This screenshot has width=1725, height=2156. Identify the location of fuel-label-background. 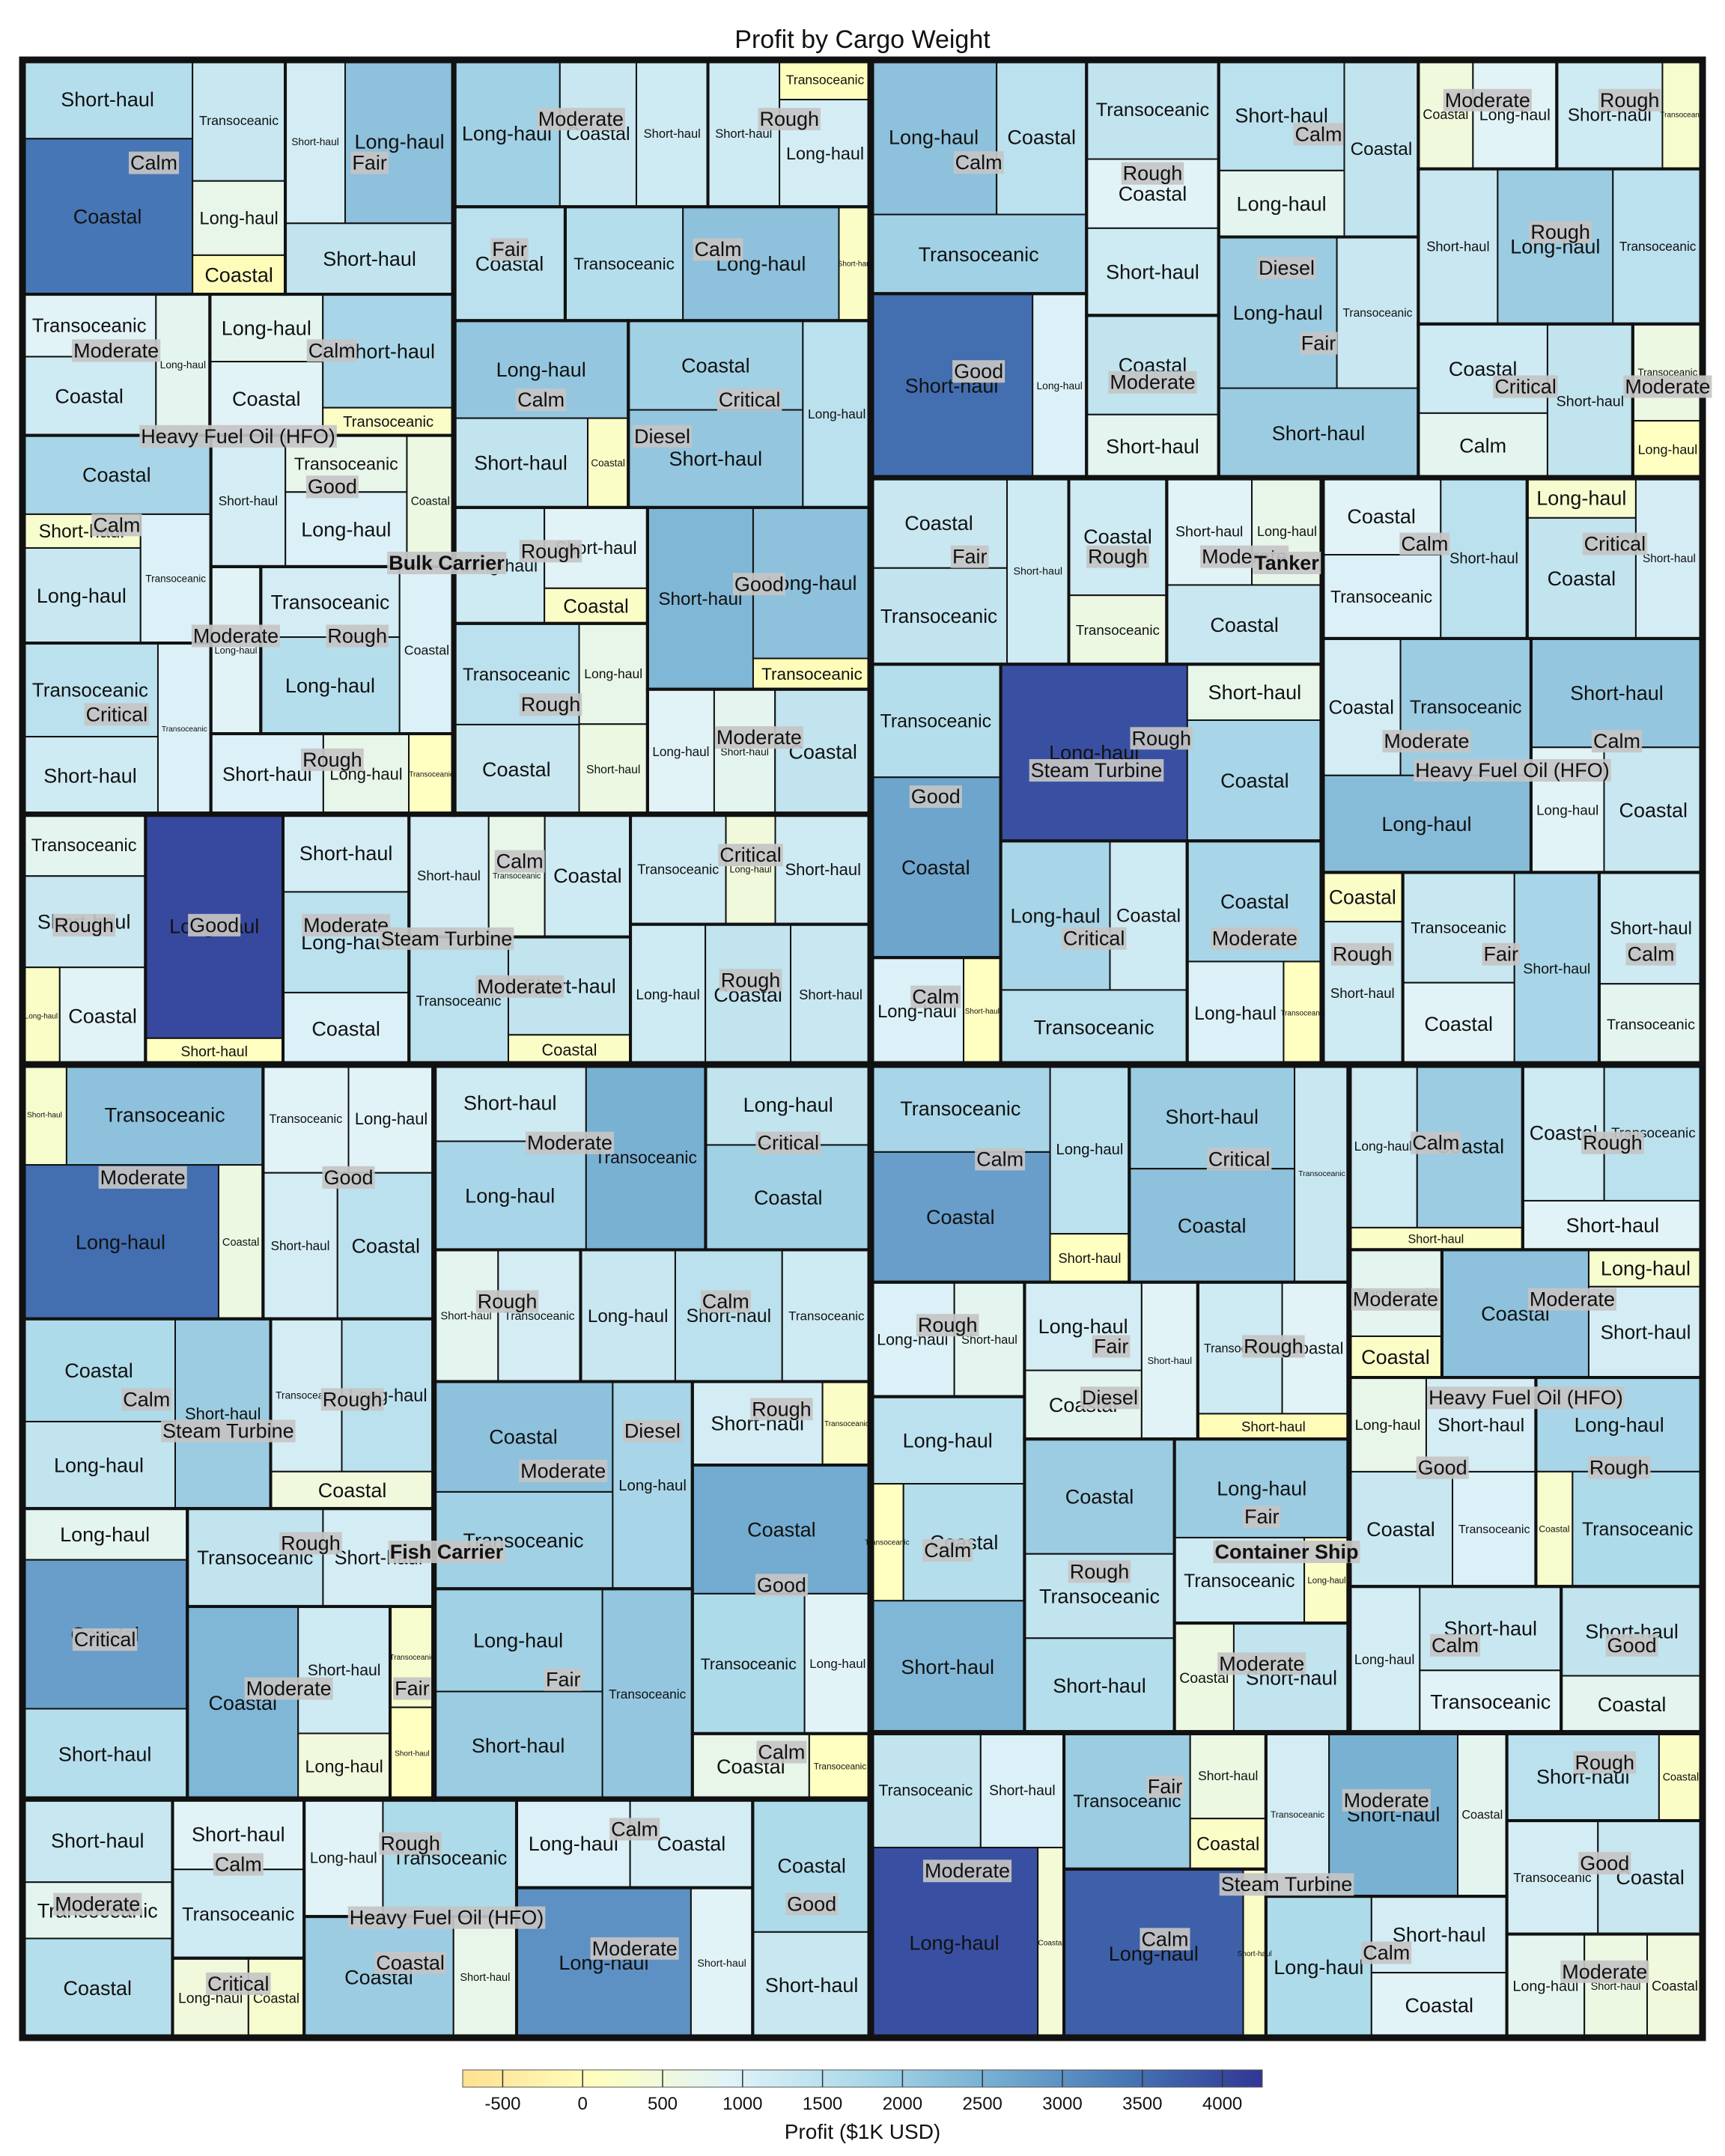
(447, 938).